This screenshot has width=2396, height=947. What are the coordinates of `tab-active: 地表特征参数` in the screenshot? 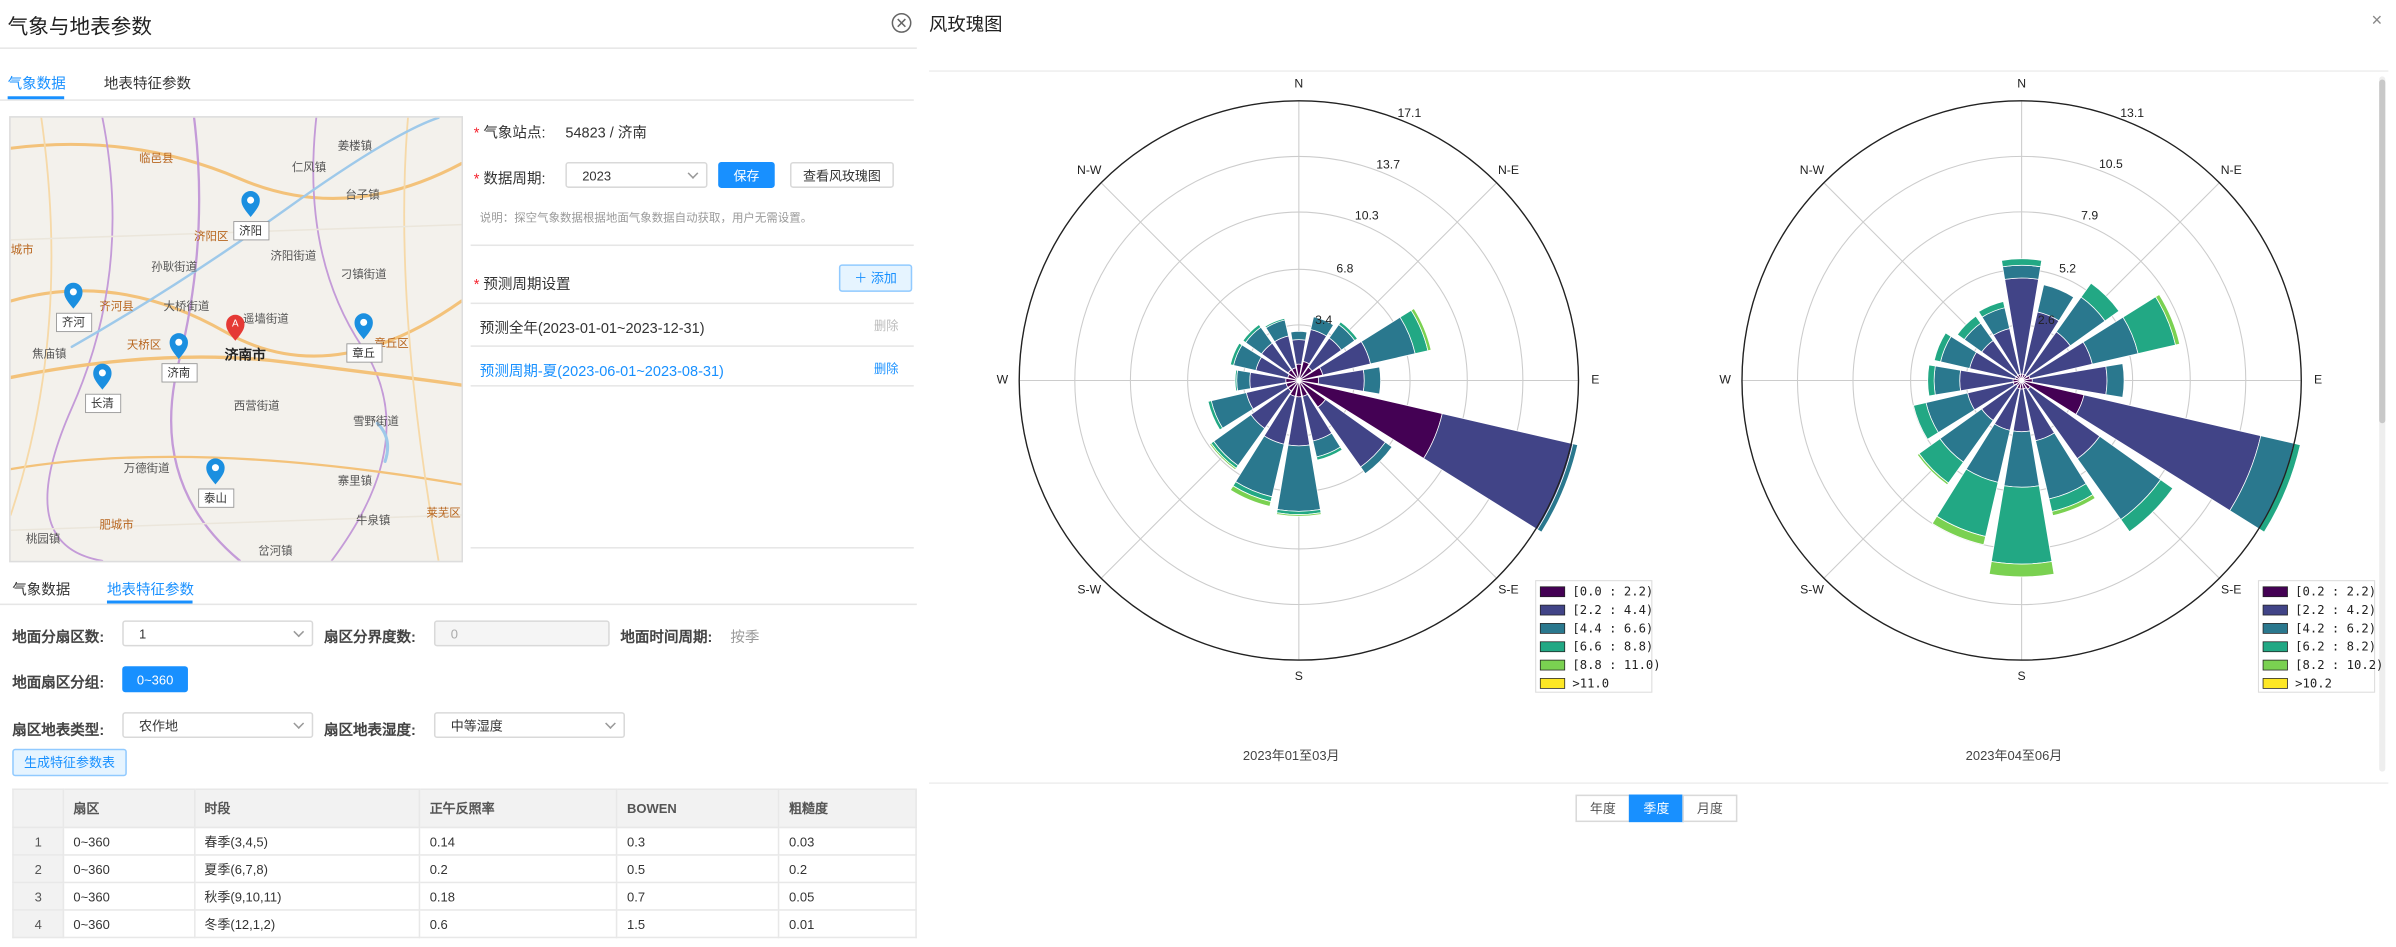 It's located at (150, 590).